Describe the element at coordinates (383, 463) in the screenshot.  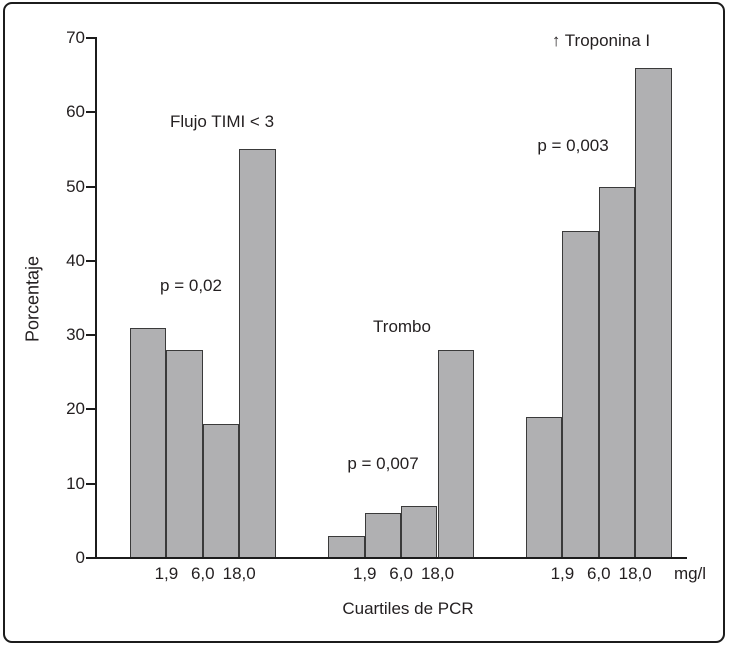
I see `p-value-trombo: p = 0,007` at that location.